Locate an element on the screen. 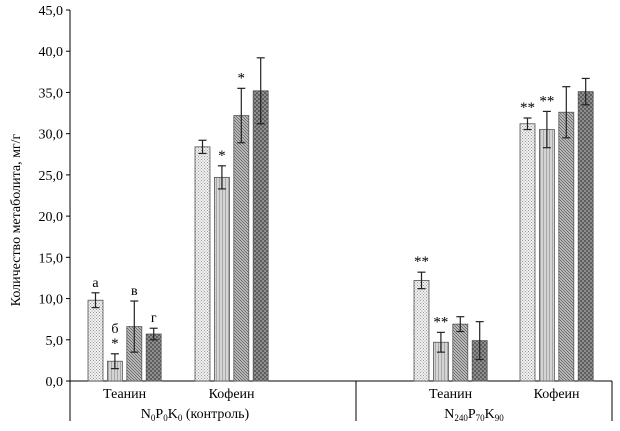  y-tick-label: 5,0 is located at coordinates (55, 341).